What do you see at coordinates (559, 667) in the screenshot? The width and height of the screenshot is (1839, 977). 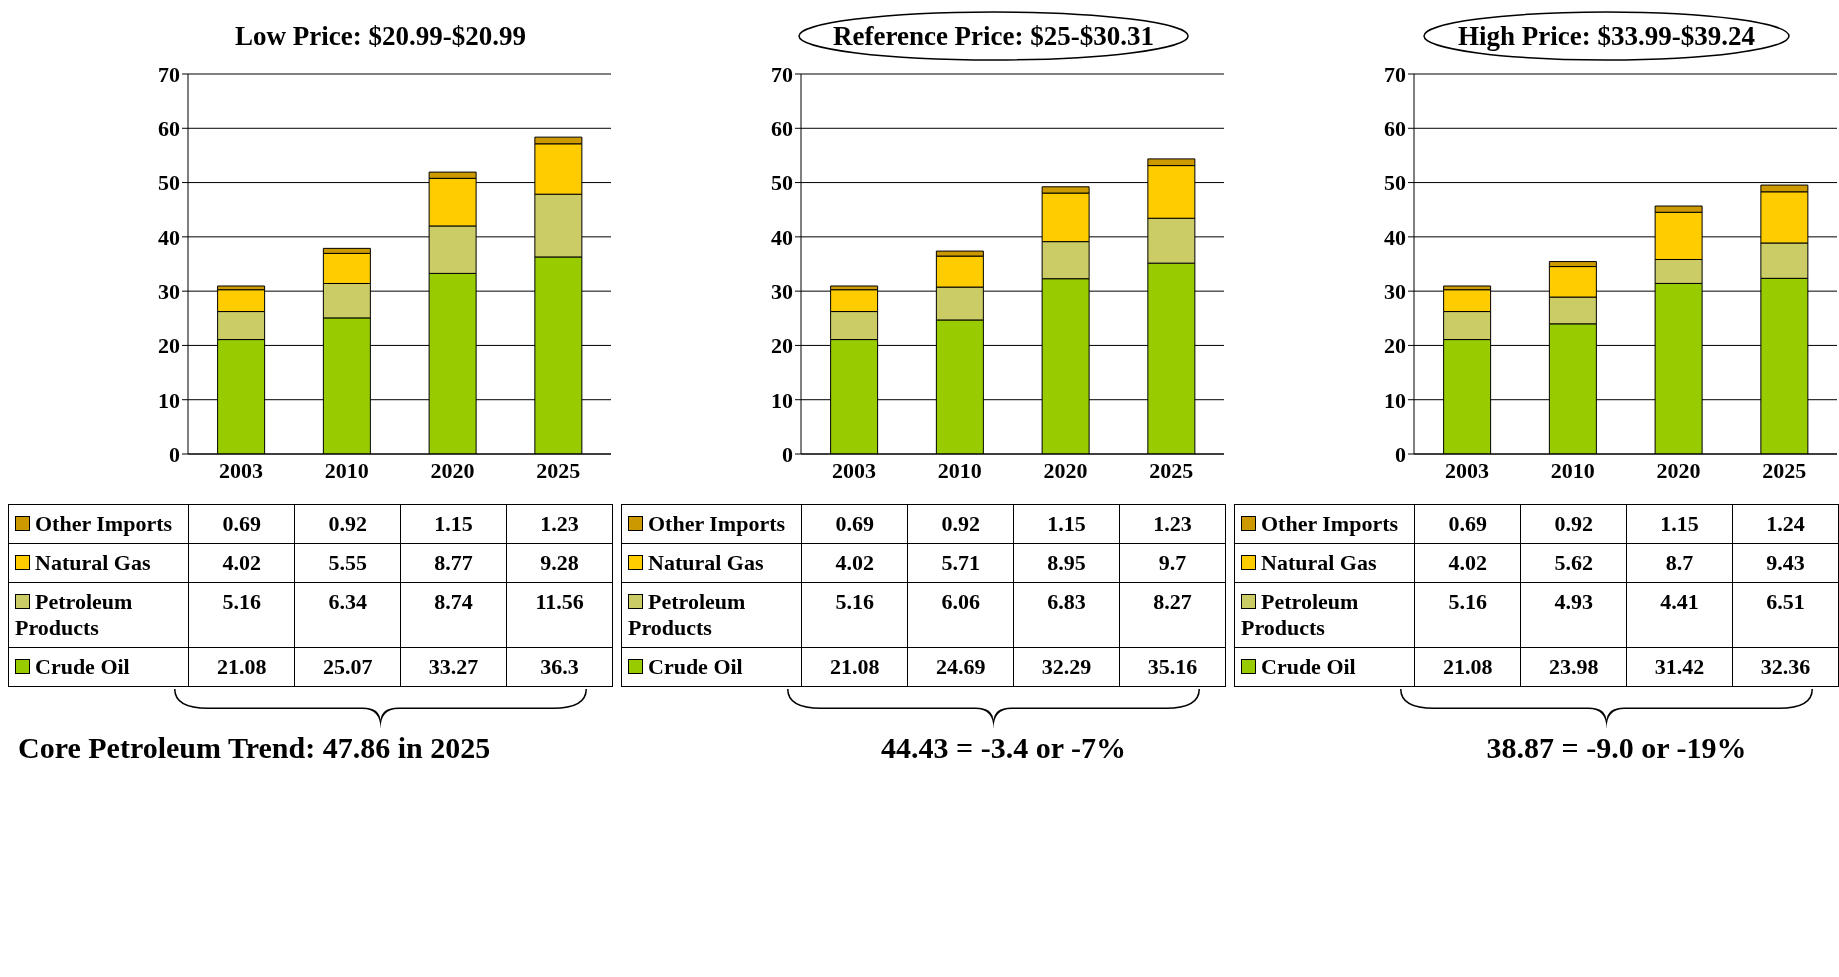 I see `data-label: 36.3` at bounding box center [559, 667].